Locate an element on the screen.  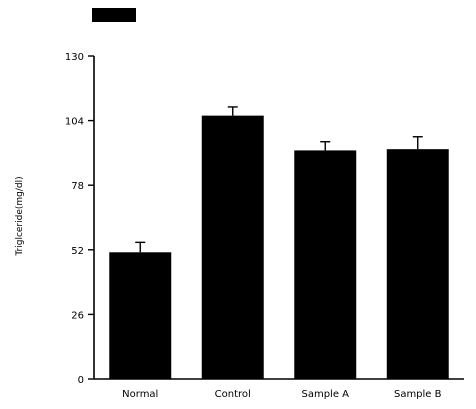
legend-swatch is located at coordinates (114, 15).